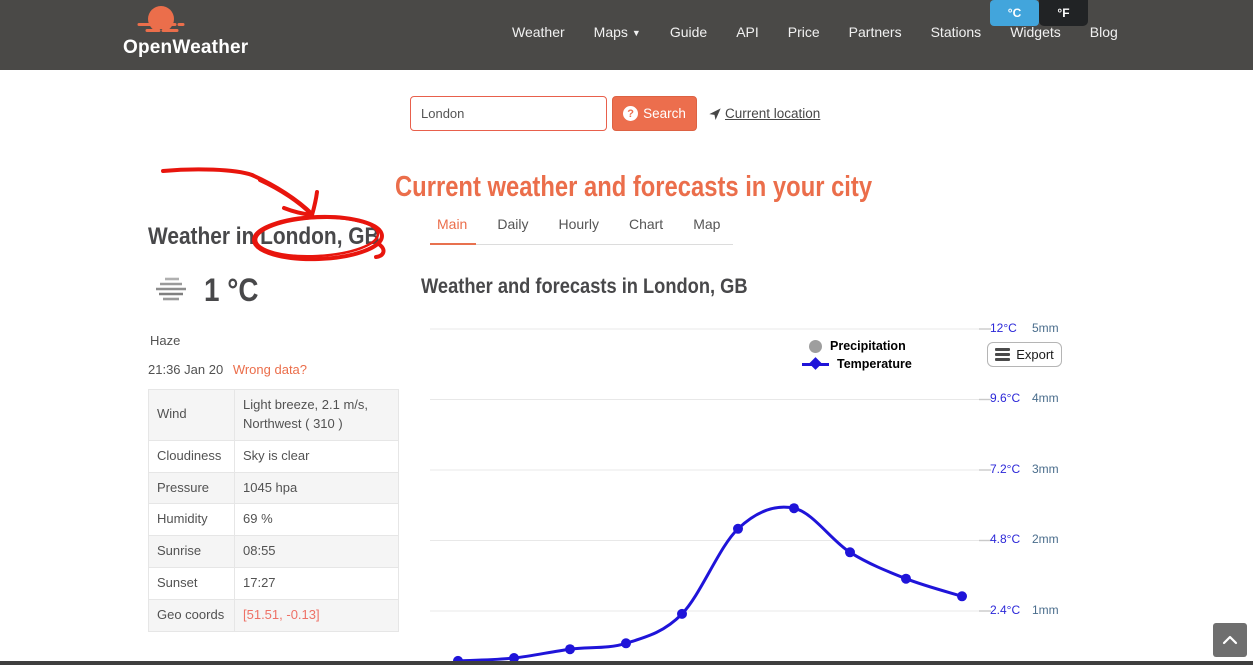  I want to click on nav-item-widgets: Widgets, so click(1035, 32).